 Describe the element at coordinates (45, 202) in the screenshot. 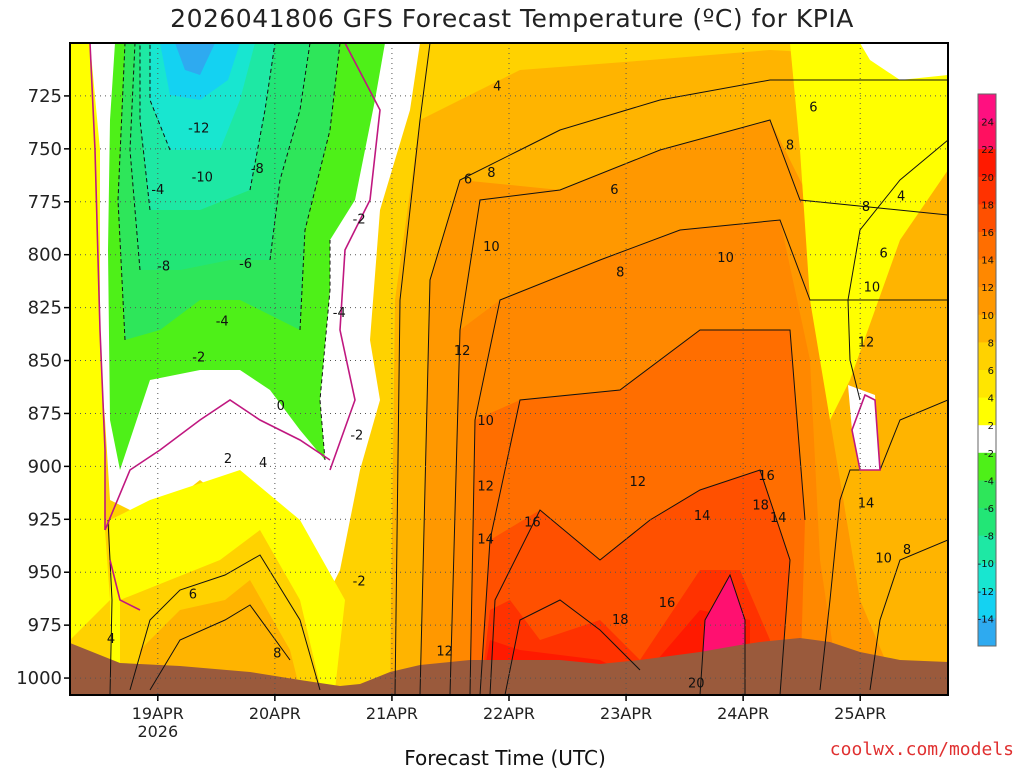

I see `y-tick-label: 775` at that location.